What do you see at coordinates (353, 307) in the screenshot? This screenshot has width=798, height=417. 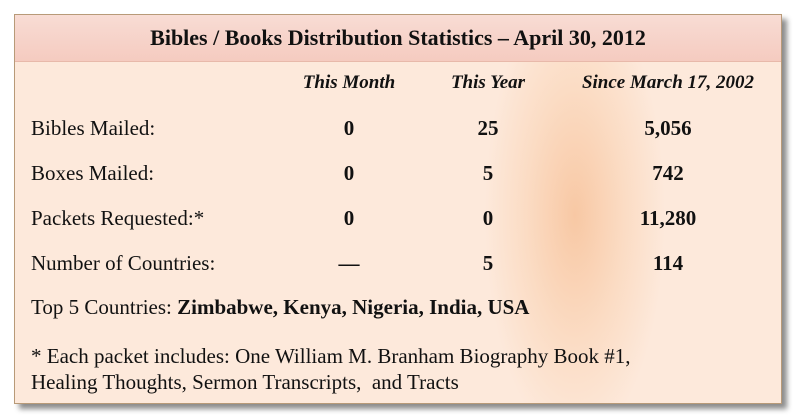 I see `top-countries-value: Zimbabwe, Kenya, Nigeria, India, USA` at bounding box center [353, 307].